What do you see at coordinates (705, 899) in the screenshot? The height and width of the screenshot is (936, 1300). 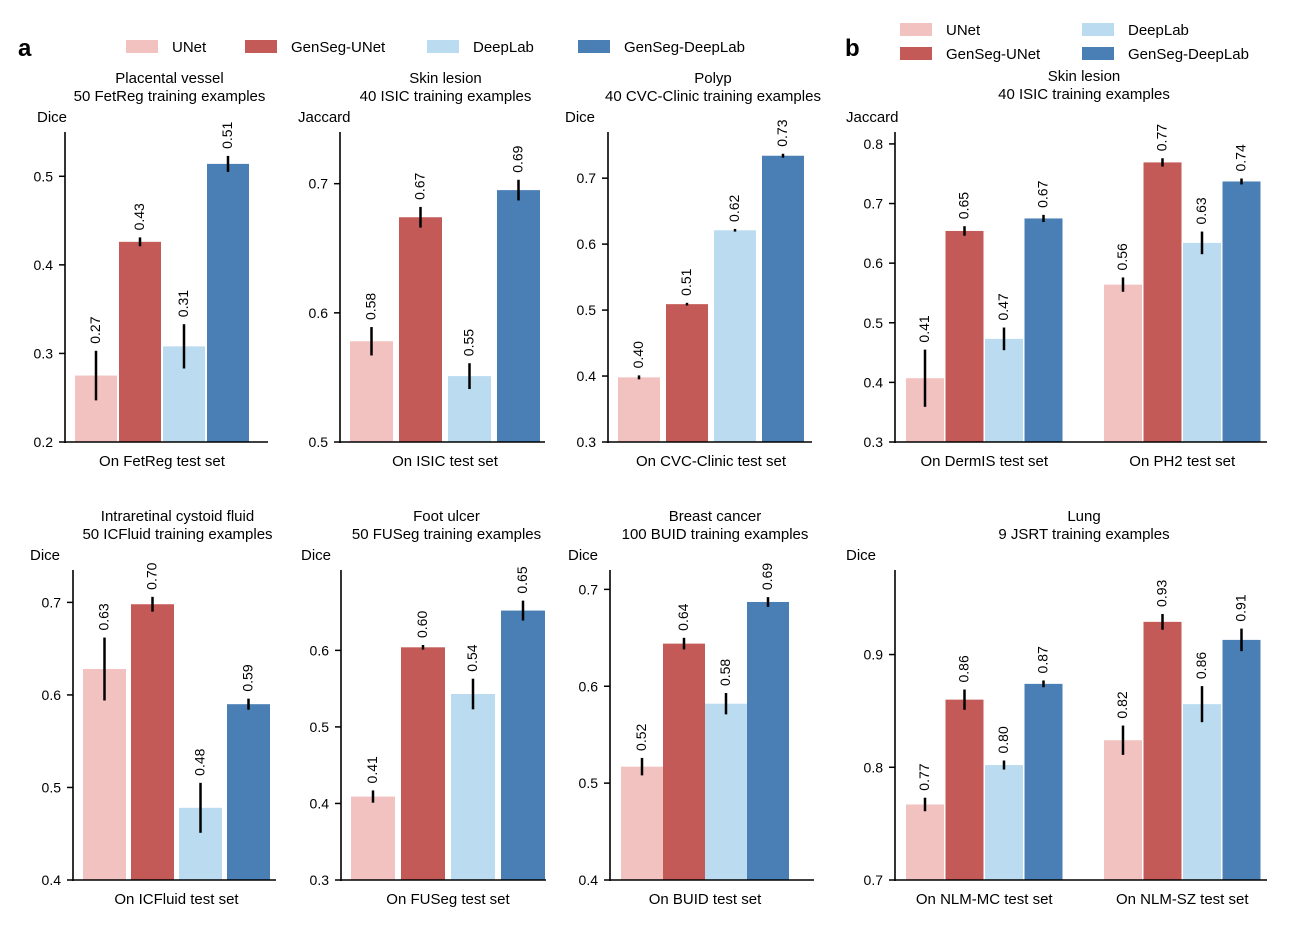 I see `x-axis-label: On BUID test set` at bounding box center [705, 899].